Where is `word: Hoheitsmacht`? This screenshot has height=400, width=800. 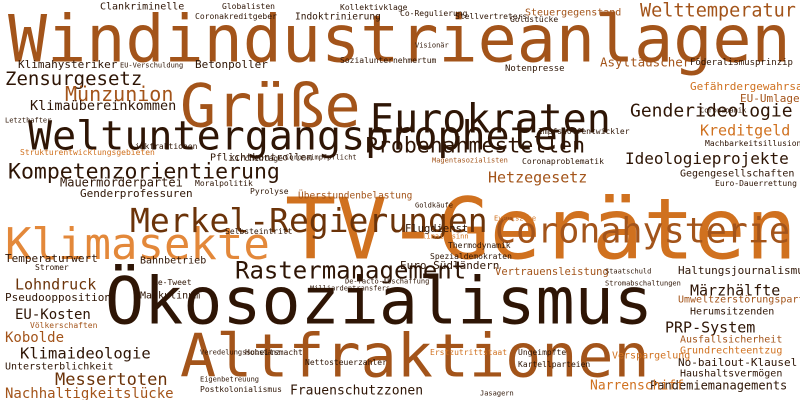 word: Hoheitsmacht is located at coordinates (274, 352).